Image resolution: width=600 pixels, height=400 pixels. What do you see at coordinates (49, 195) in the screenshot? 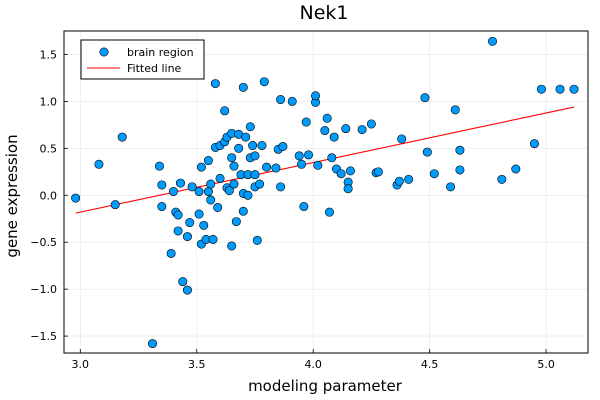
I see `y-tick-label: 0.0` at bounding box center [49, 195].